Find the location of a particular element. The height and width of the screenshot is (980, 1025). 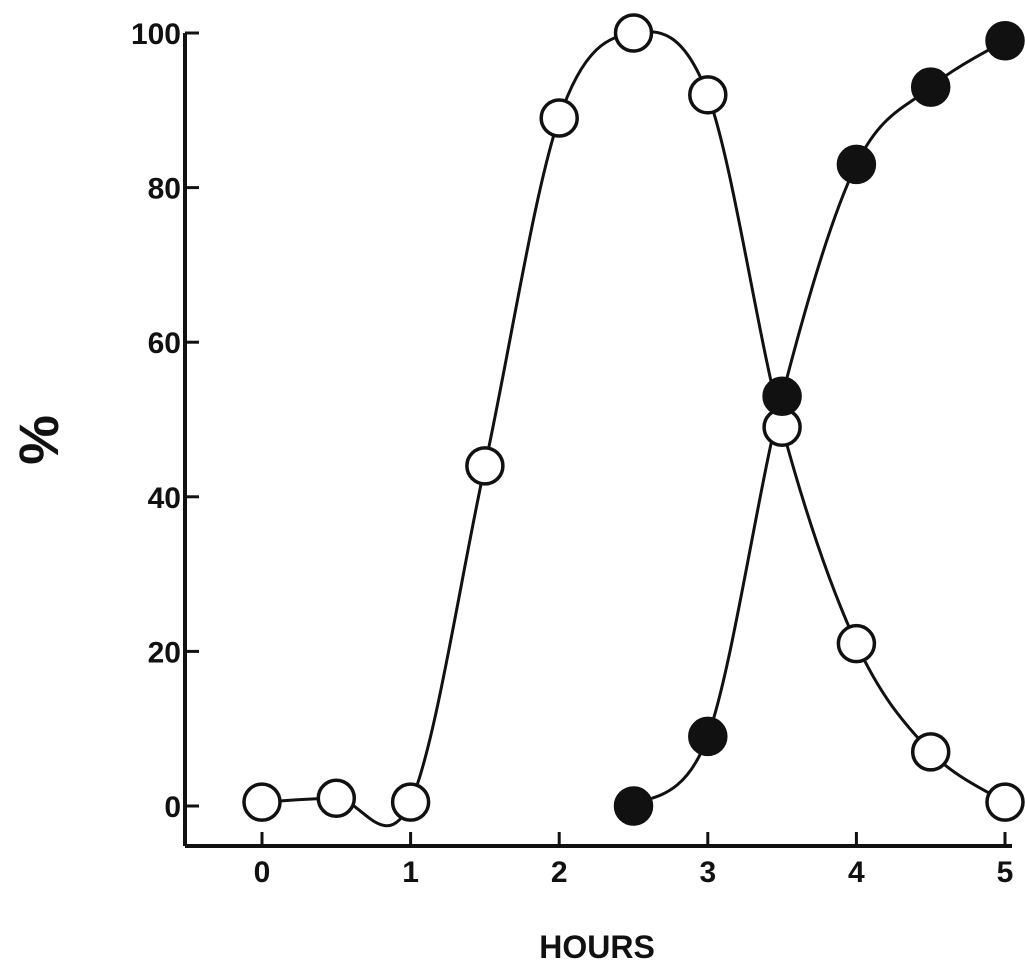

x-tick-label: 2 is located at coordinates (559, 872).